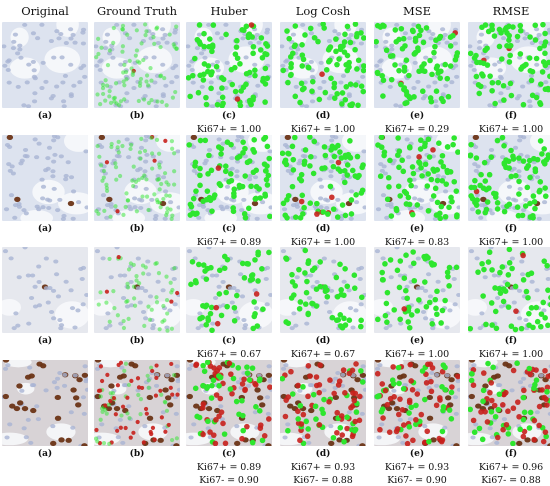 The width and height of the screenshot is (550, 486). Describe the element at coordinates (229, 11) in the screenshot. I see `column-header-huber: Huber` at that location.